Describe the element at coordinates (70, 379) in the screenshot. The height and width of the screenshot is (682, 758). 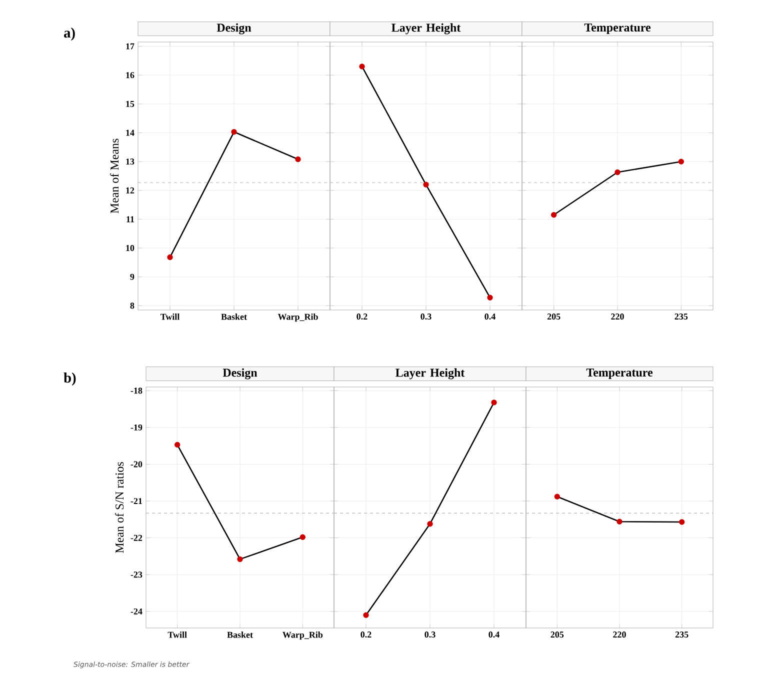
I see `text: b)` at that location.